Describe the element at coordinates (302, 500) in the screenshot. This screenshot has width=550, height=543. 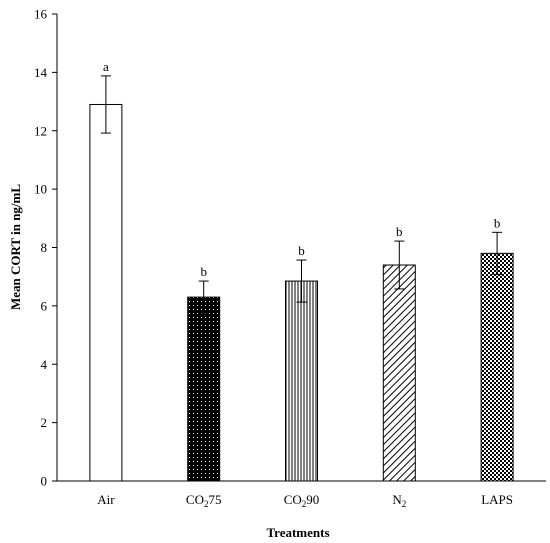
I see `x-tick-label: CO290` at that location.